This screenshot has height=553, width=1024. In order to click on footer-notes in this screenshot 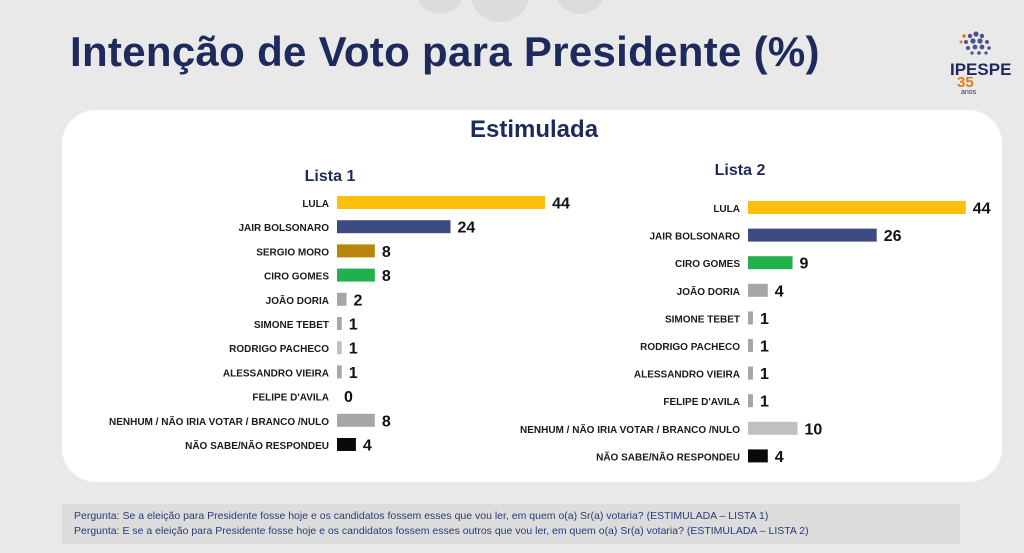, I will do `click(511, 524)`.